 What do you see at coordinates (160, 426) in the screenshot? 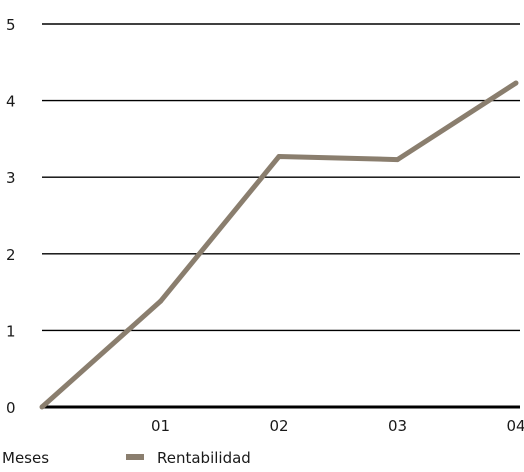
I see `x-tick-label: 01` at bounding box center [160, 426].